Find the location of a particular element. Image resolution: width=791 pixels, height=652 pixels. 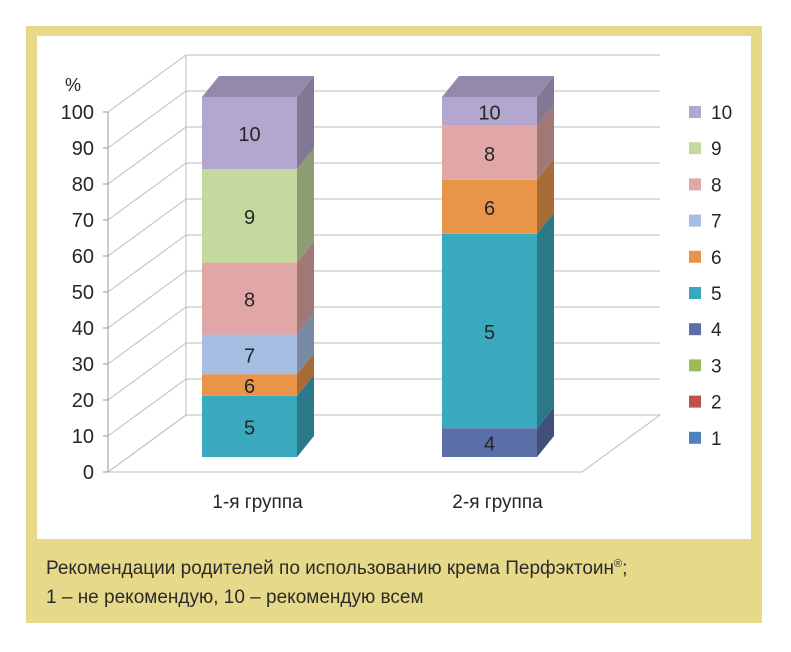

x-category-label: 2-я группа is located at coordinates (497, 502).